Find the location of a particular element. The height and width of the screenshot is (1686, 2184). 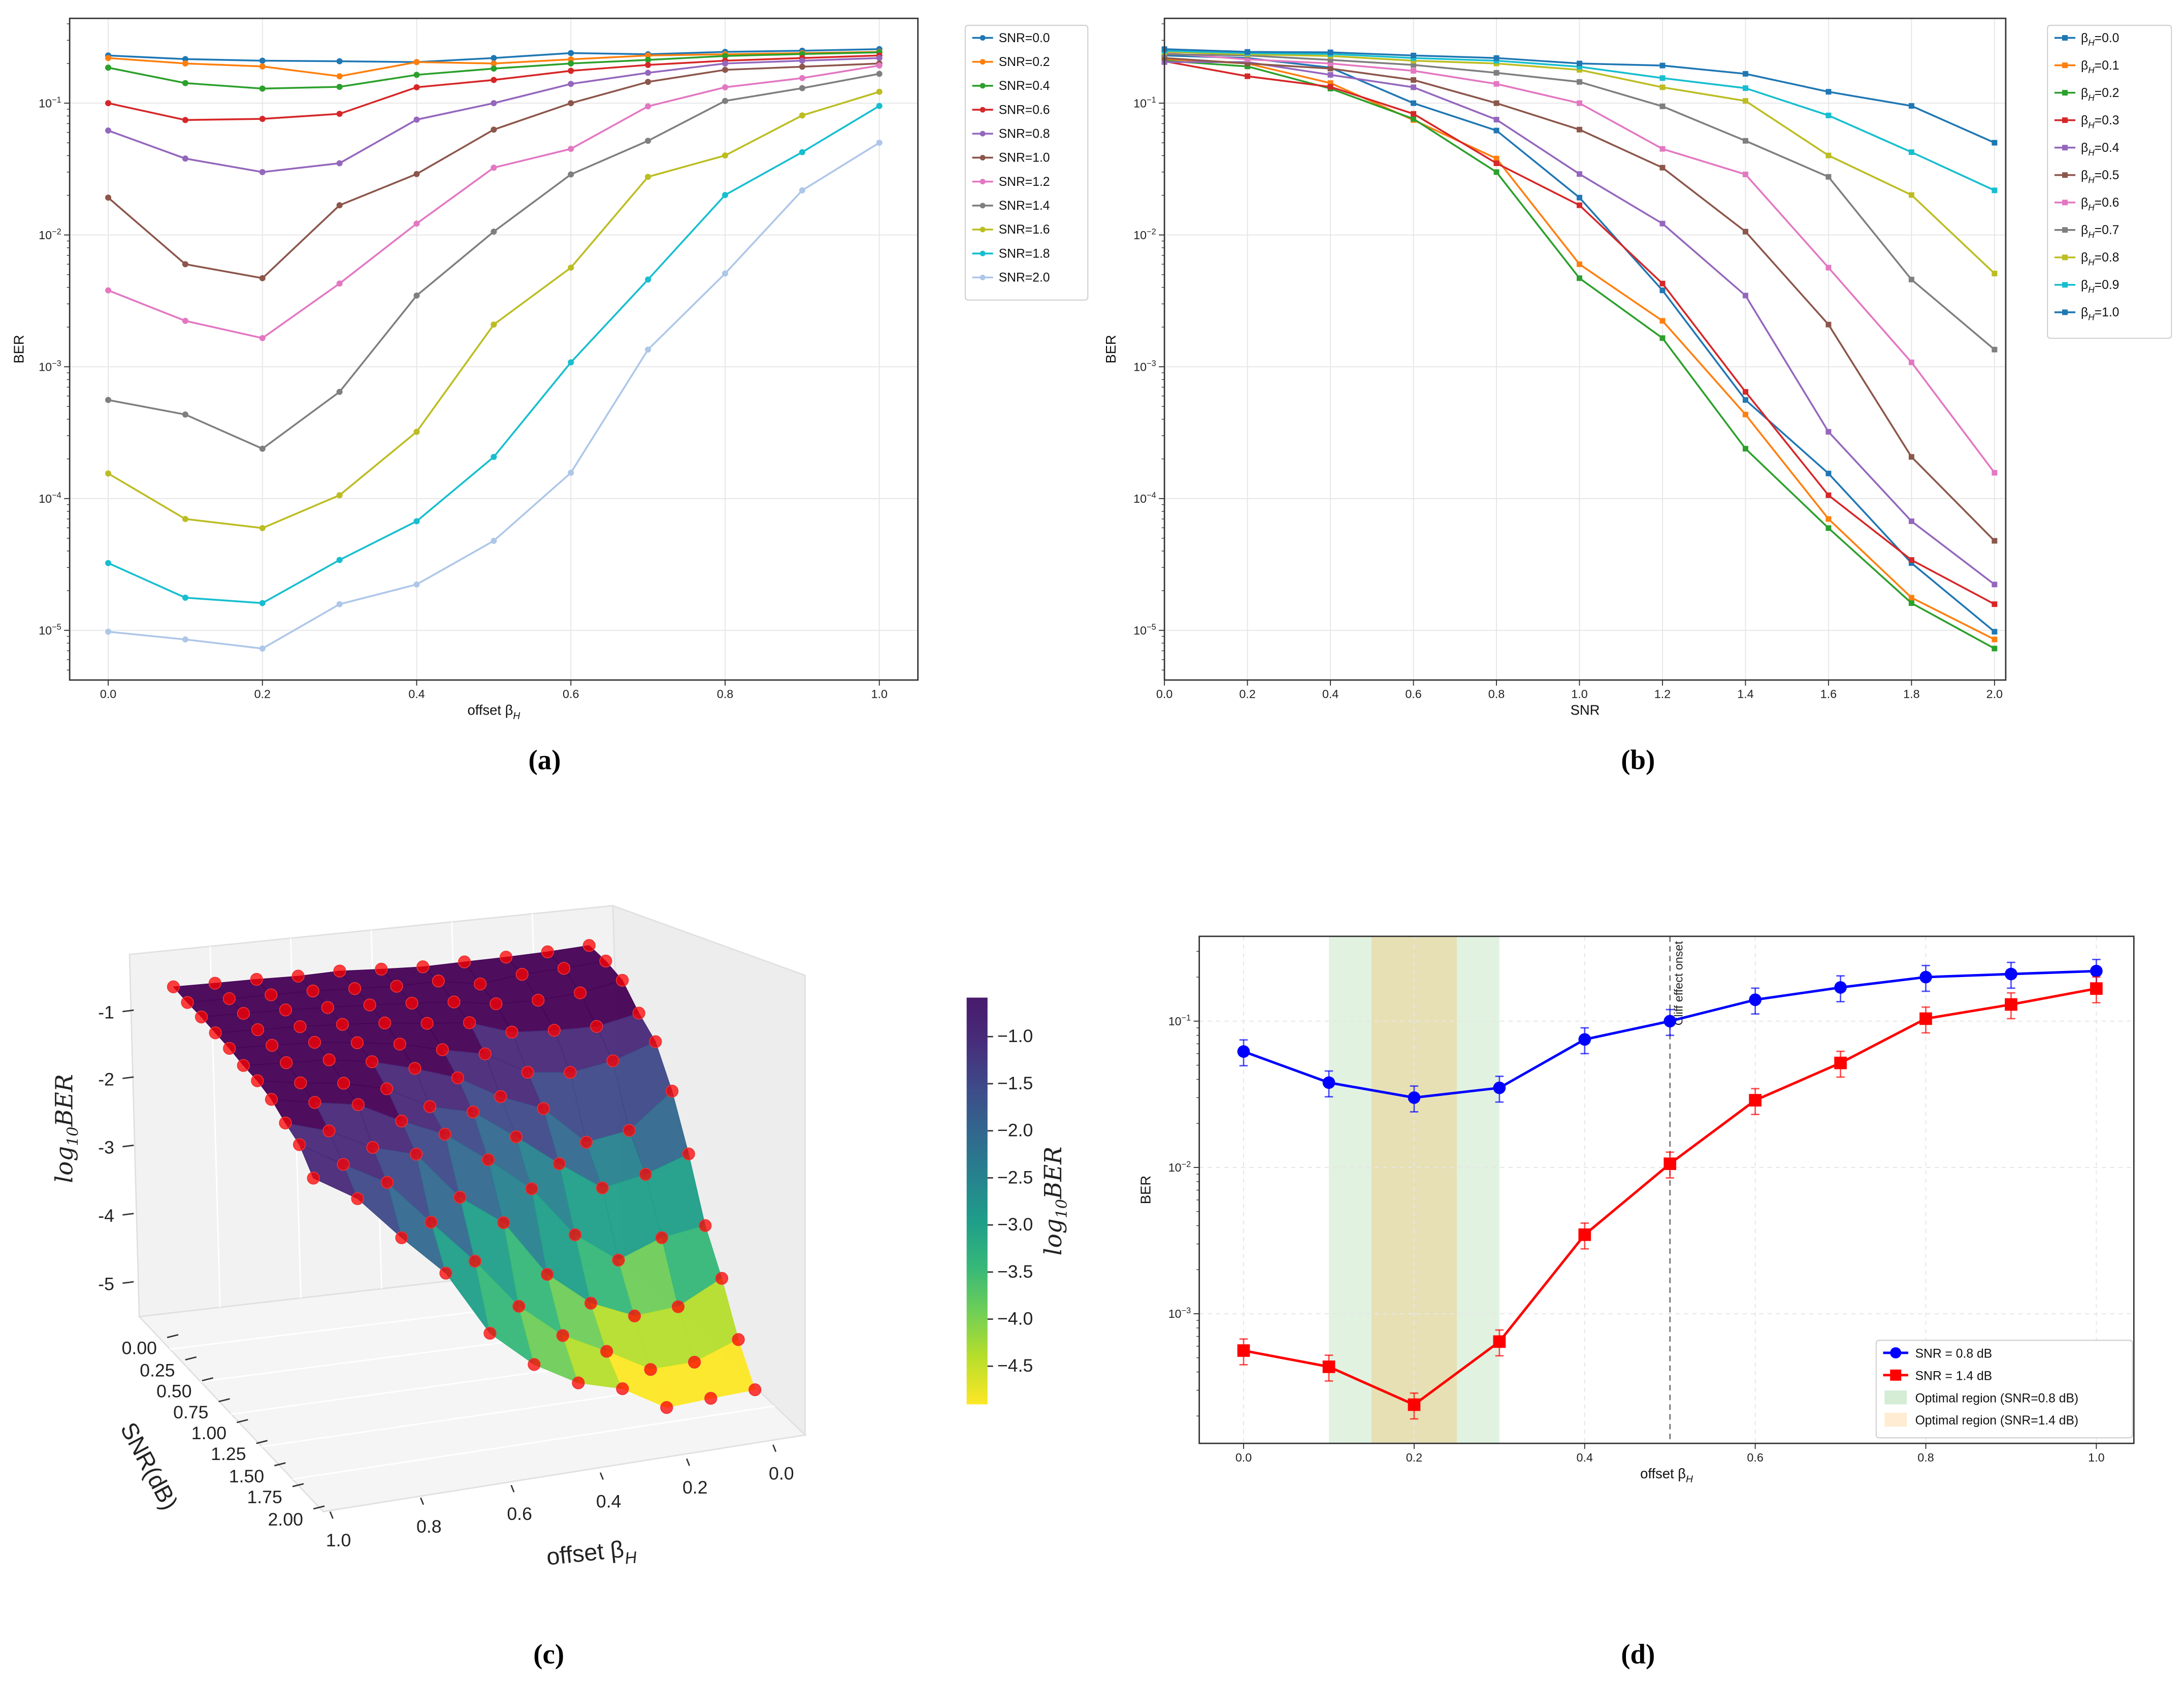

series-SNR0.8dB is located at coordinates (1670, 1035).